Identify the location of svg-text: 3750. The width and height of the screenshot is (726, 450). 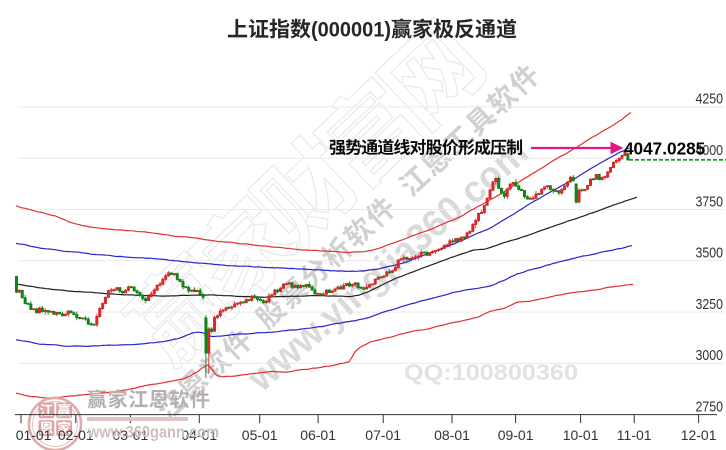
(710, 201).